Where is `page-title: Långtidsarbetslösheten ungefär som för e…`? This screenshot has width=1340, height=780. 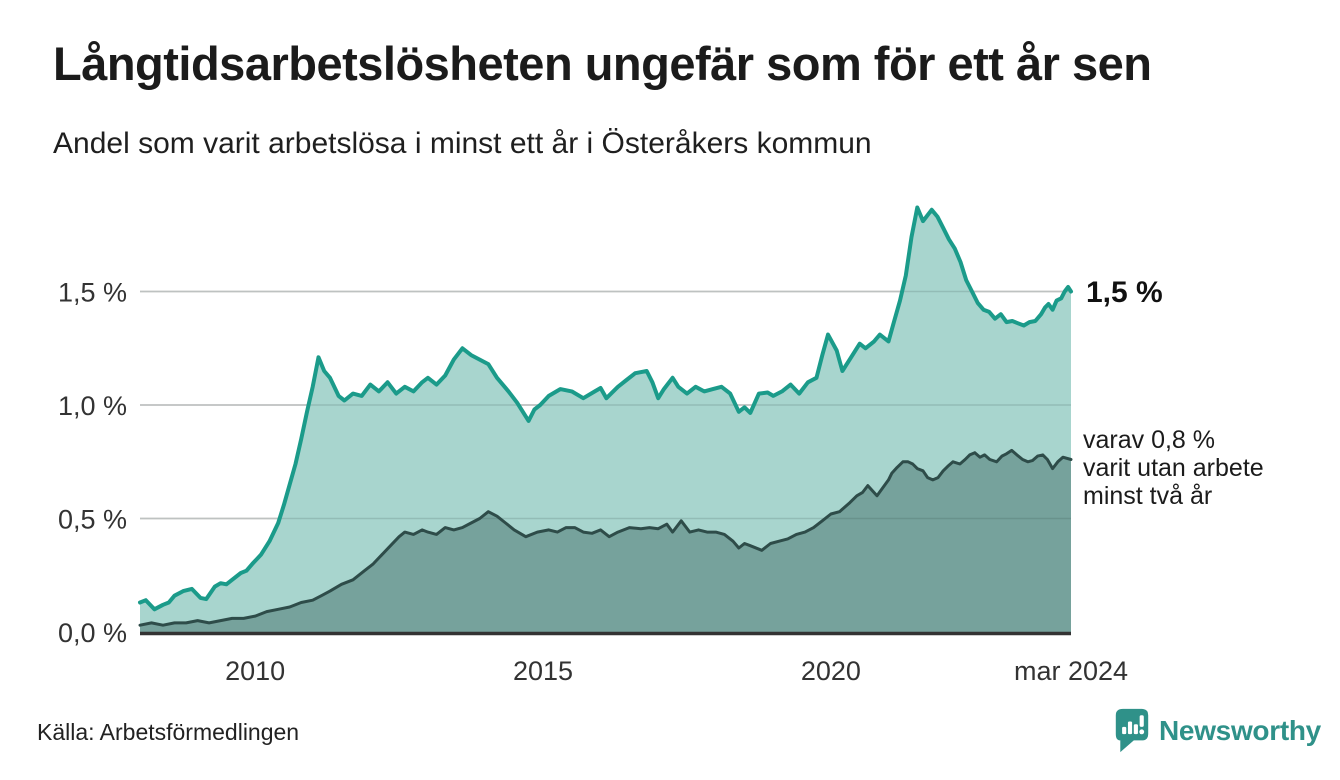 page-title: Långtidsarbetslösheten ungefär som för e… is located at coordinates (602, 63).